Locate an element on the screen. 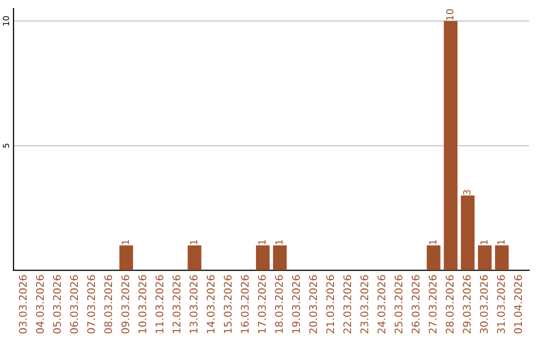  x-tick-label: 05.03.2026 is located at coordinates (57, 304).